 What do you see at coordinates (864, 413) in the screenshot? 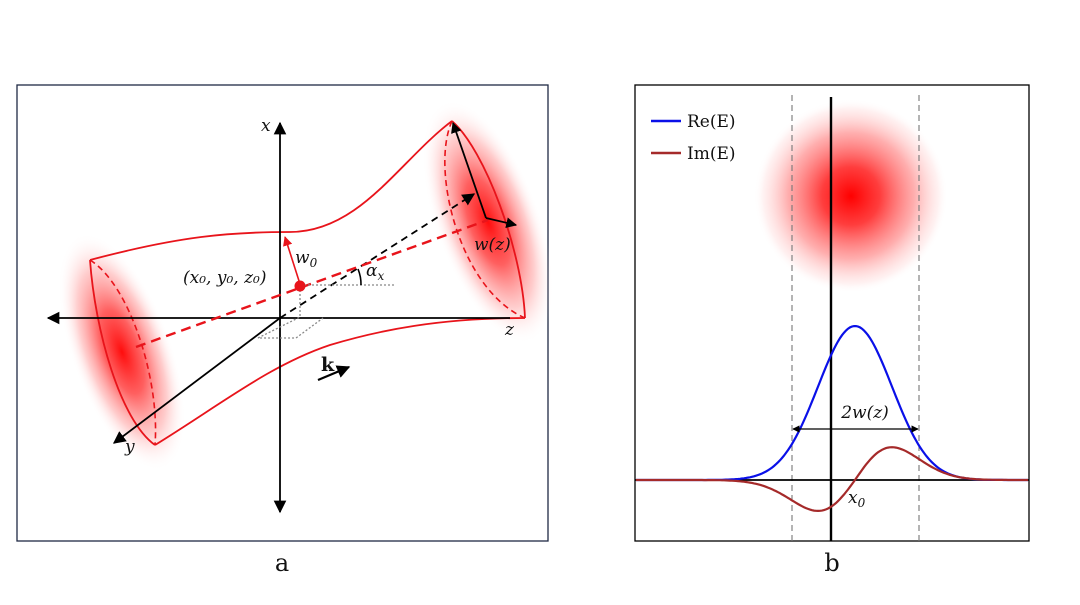
I see `width-span-label: 2w(z)` at bounding box center [864, 413].